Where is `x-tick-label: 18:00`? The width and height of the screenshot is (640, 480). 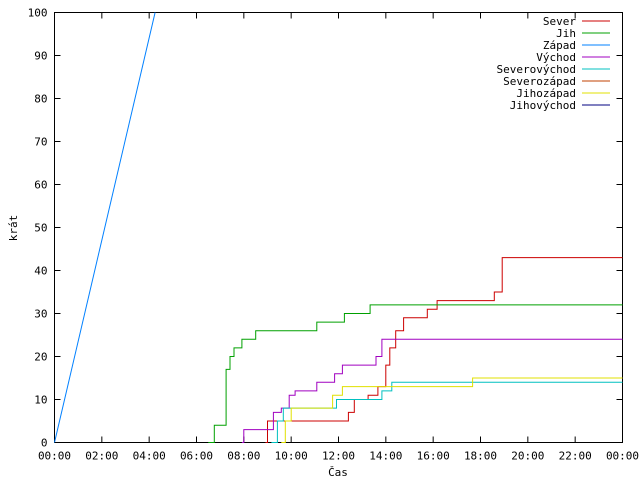
x-tick-label: 18:00 is located at coordinates (480, 456).